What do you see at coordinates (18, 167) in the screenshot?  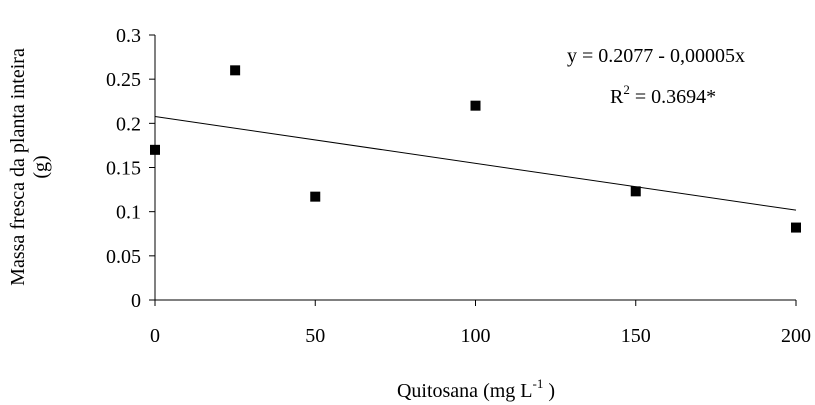 I see `y-axis-label-line1: Massa fresca da planta inteira` at bounding box center [18, 167].